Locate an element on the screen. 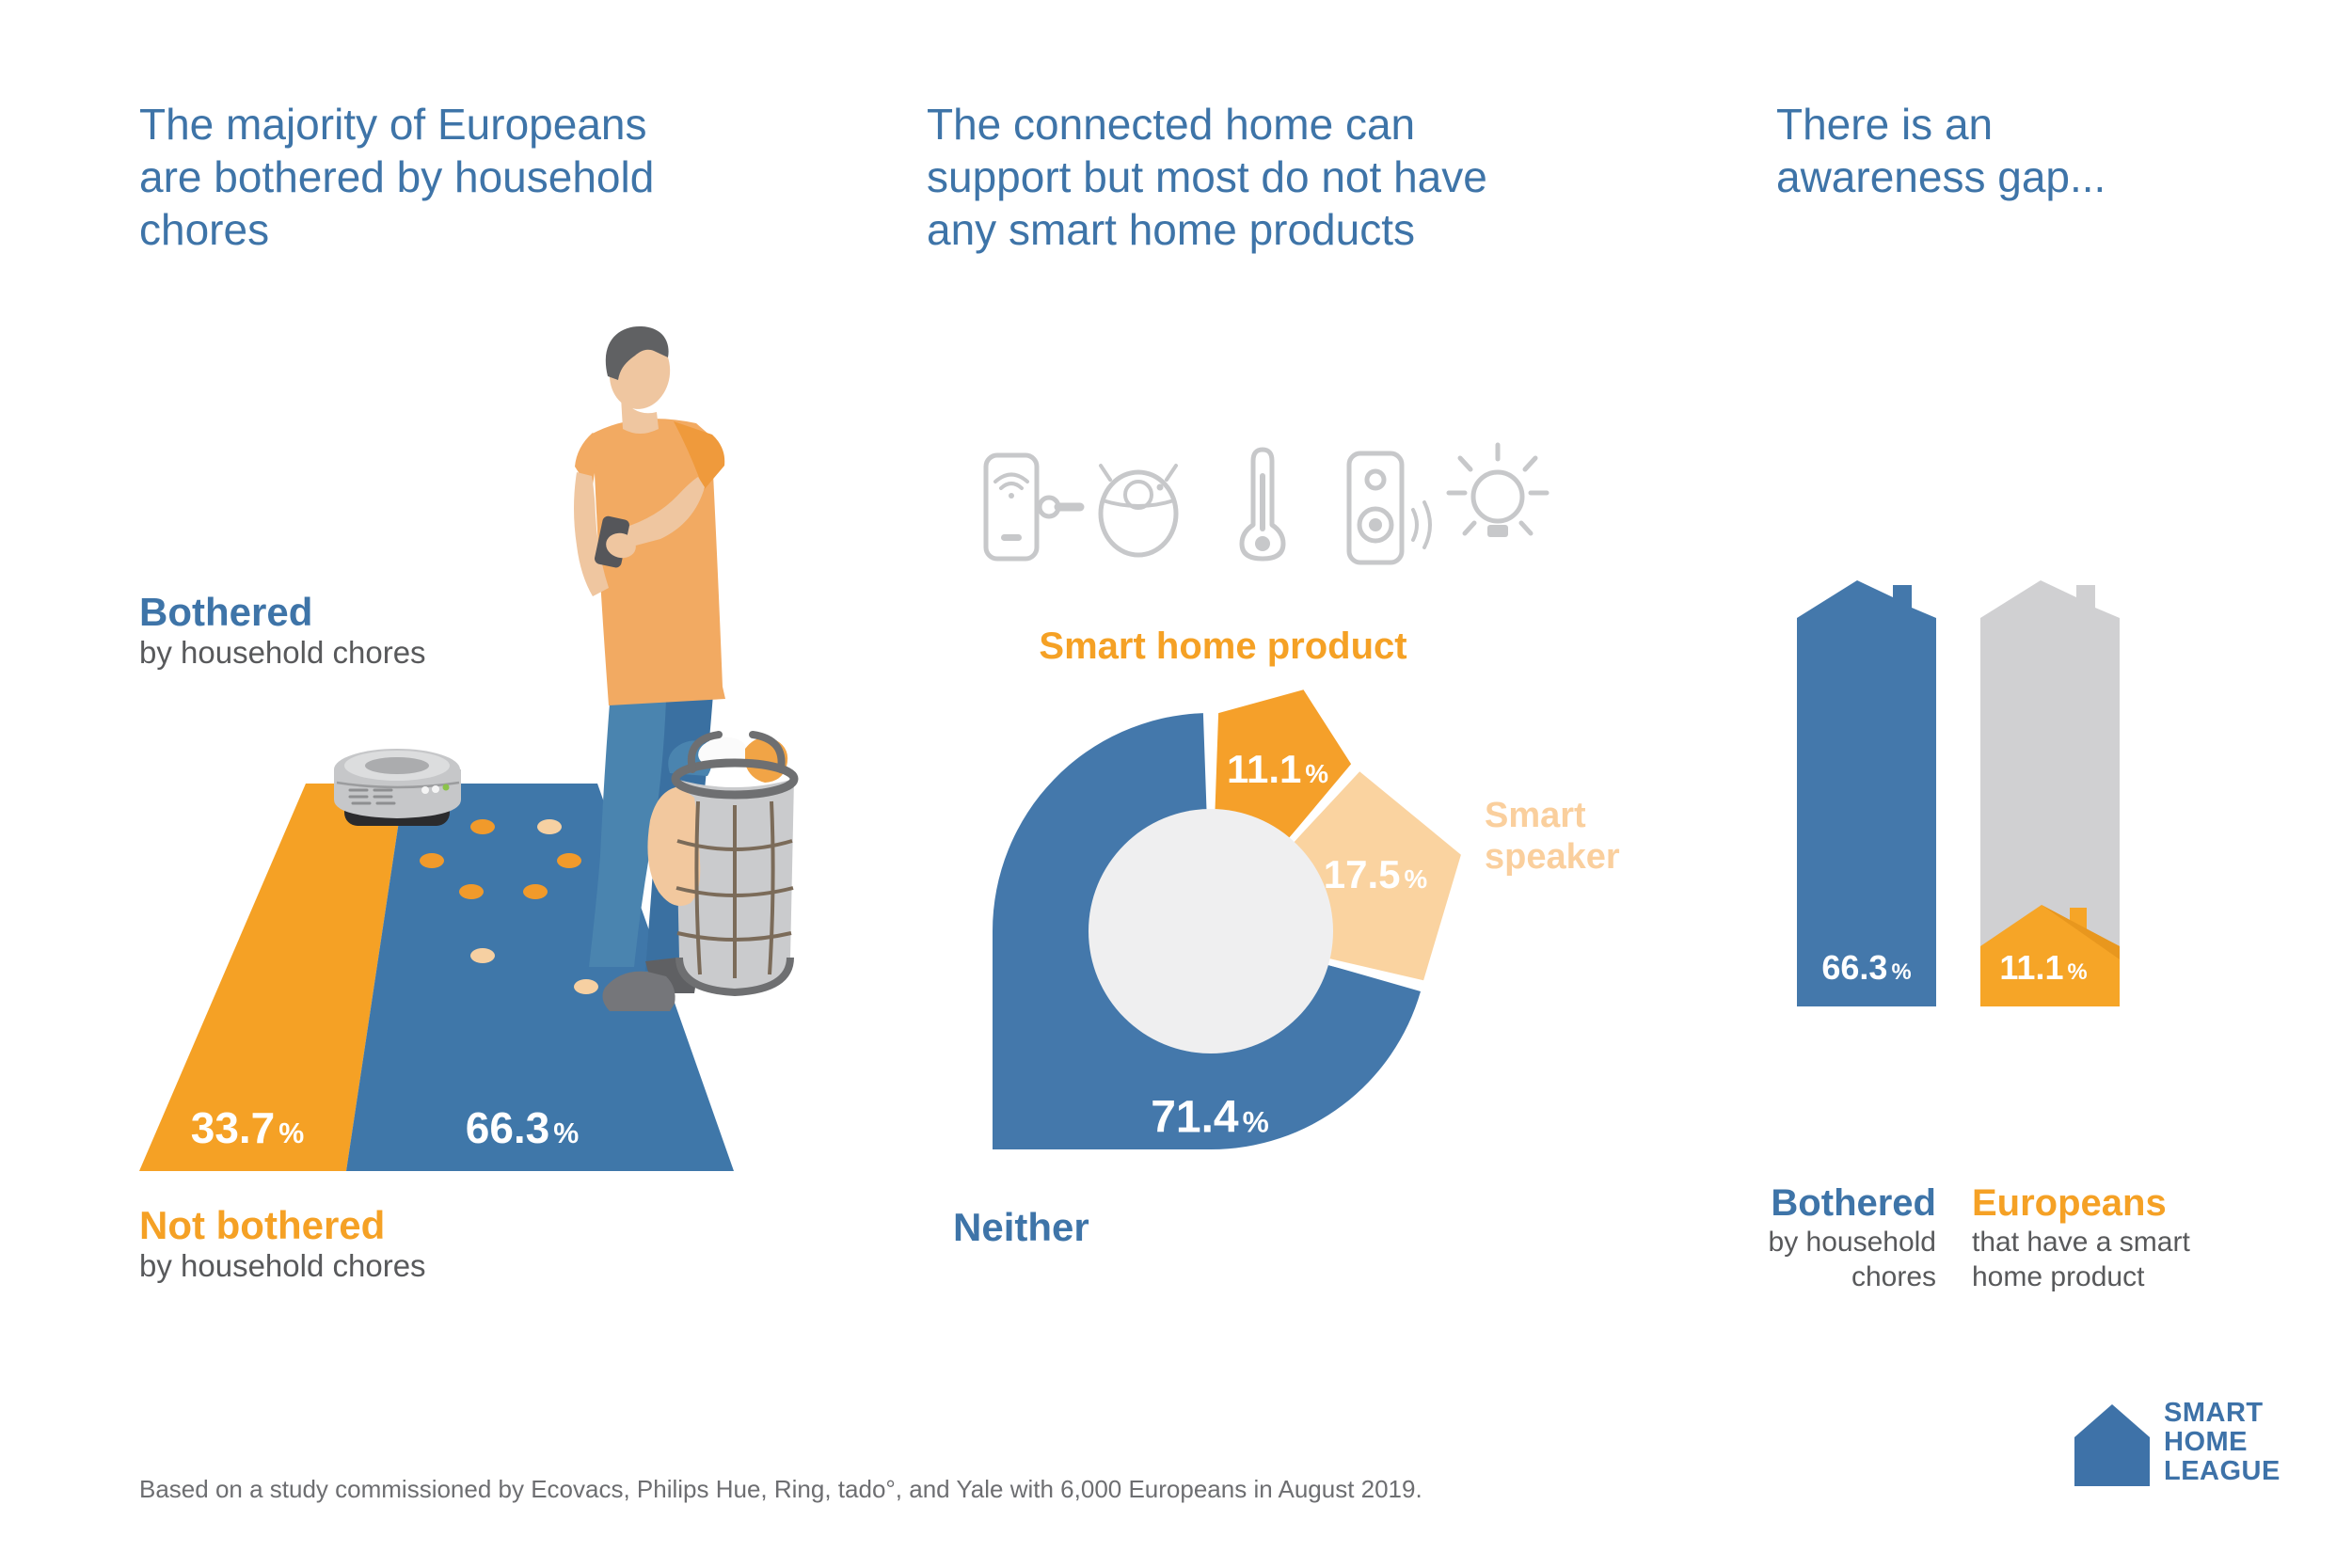  not-bothered-legend: Not bothered by household chores is located at coordinates (282, 1244).